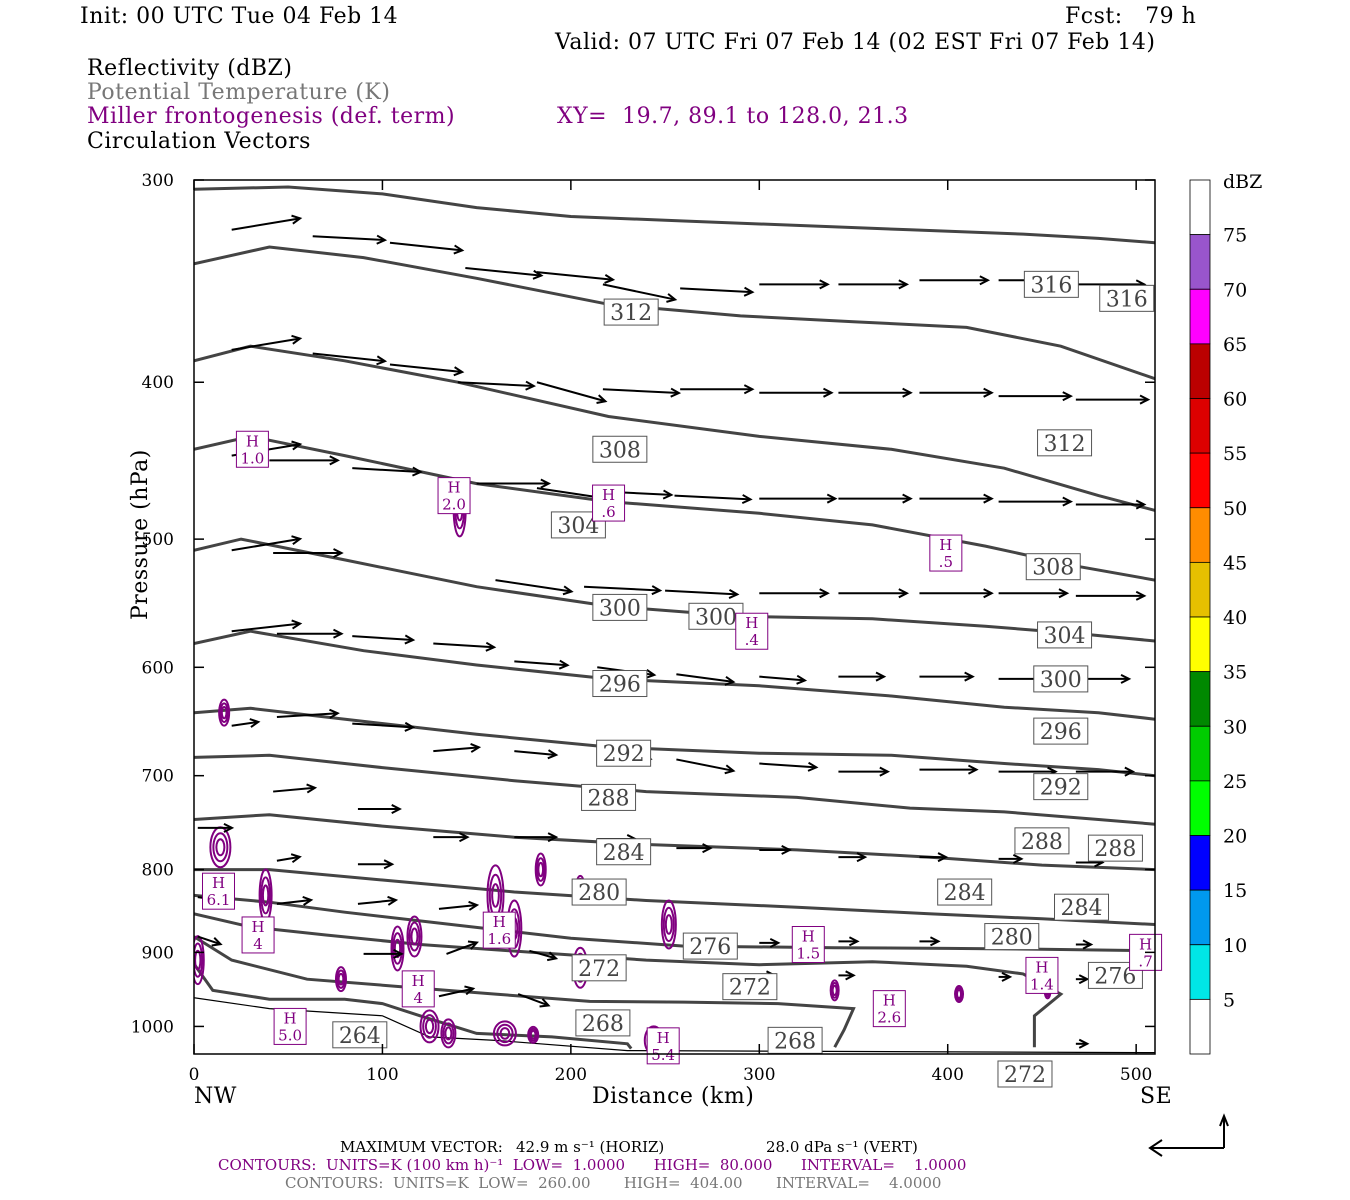 The height and width of the screenshot is (1200, 1350). I want to click on colorbar-level-label: 45, so click(1235, 563).